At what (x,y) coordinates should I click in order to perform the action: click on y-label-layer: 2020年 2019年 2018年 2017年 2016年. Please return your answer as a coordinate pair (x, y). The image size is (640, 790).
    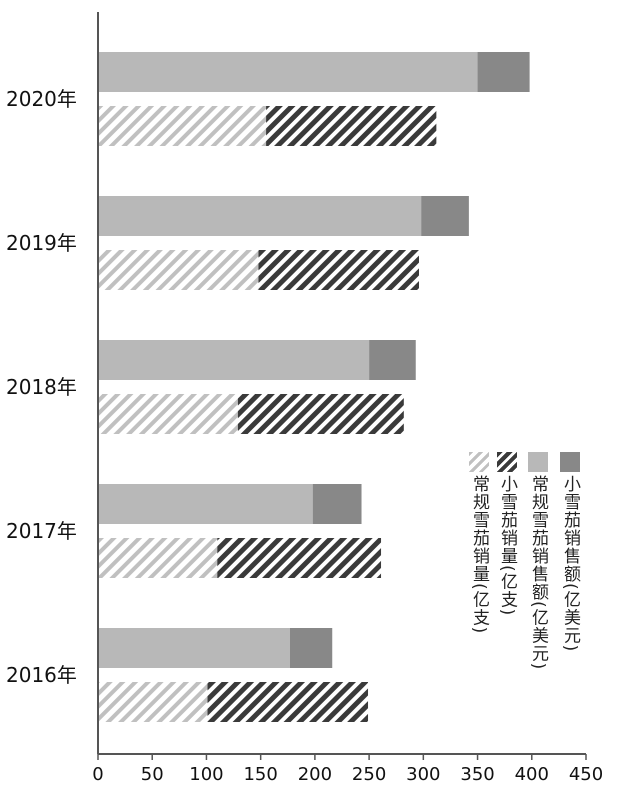
    Looking at the image, I should click on (41, 387).